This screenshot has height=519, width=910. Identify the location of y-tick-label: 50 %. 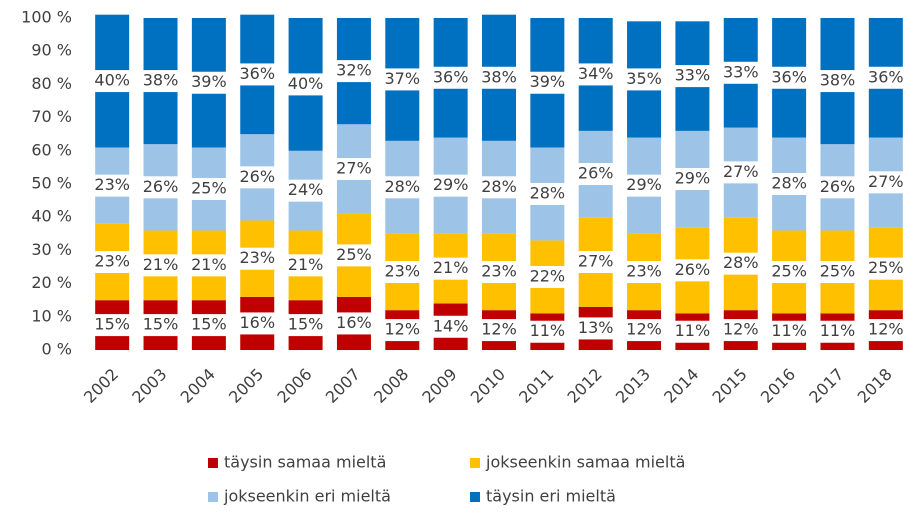
(51, 183).